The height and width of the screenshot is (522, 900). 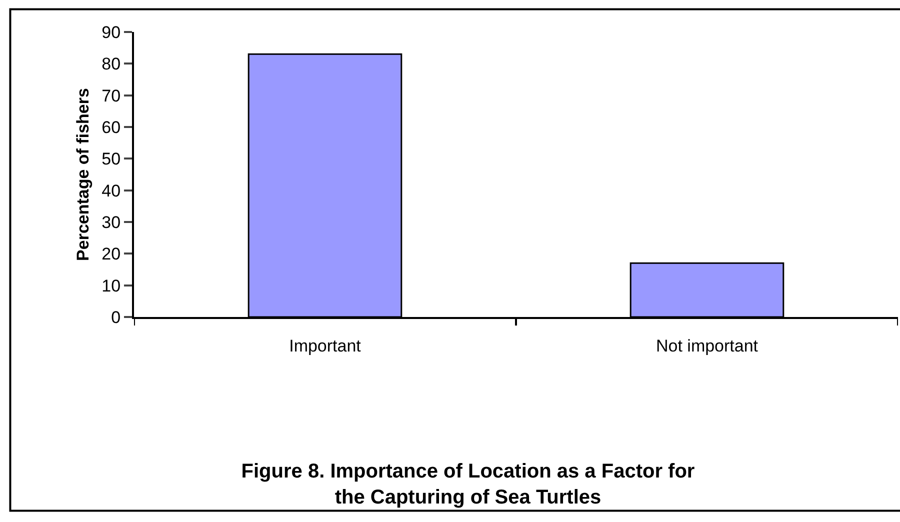 I want to click on y-tick-label: 90, so click(x=111, y=32).